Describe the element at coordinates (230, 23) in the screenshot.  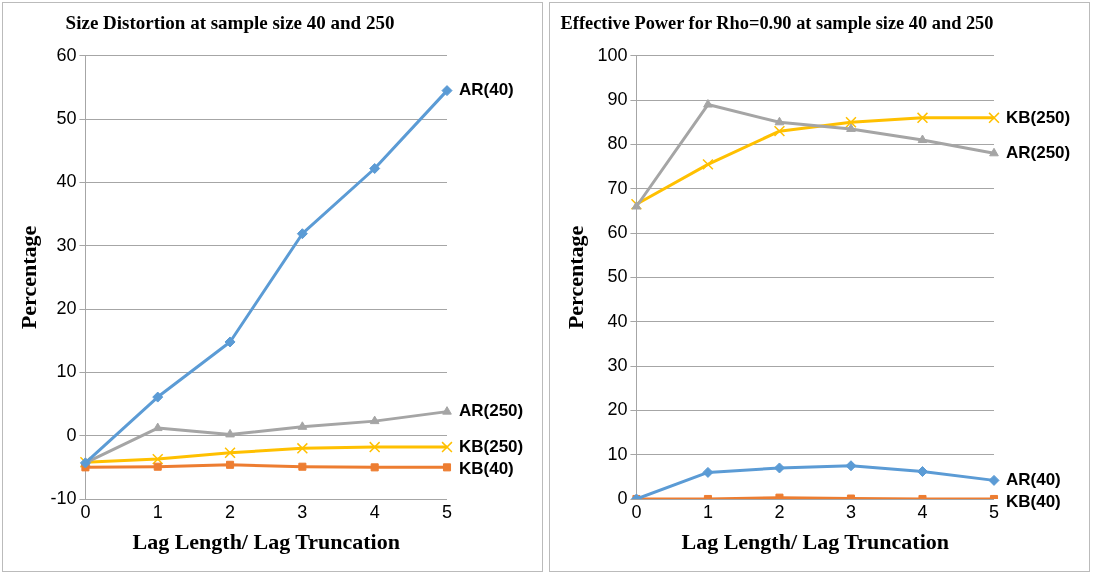
I see `chart-title: Size Distortion at sample size 40 and 250` at that location.